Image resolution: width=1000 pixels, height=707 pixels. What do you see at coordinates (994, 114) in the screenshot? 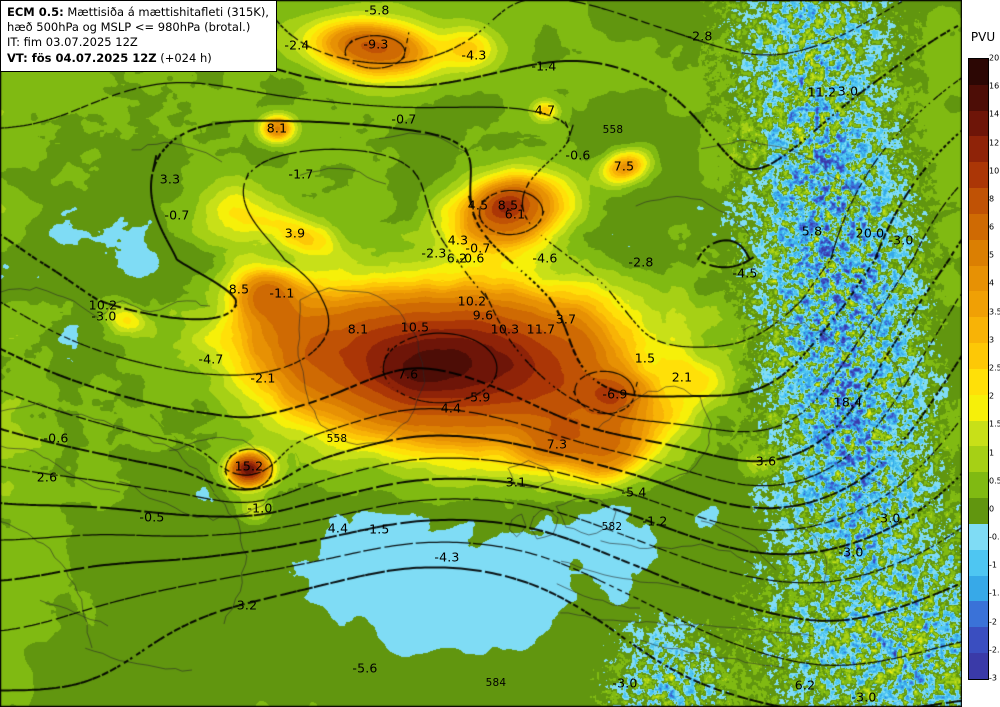
I see `colorbar-tick-14: 14` at bounding box center [994, 114].